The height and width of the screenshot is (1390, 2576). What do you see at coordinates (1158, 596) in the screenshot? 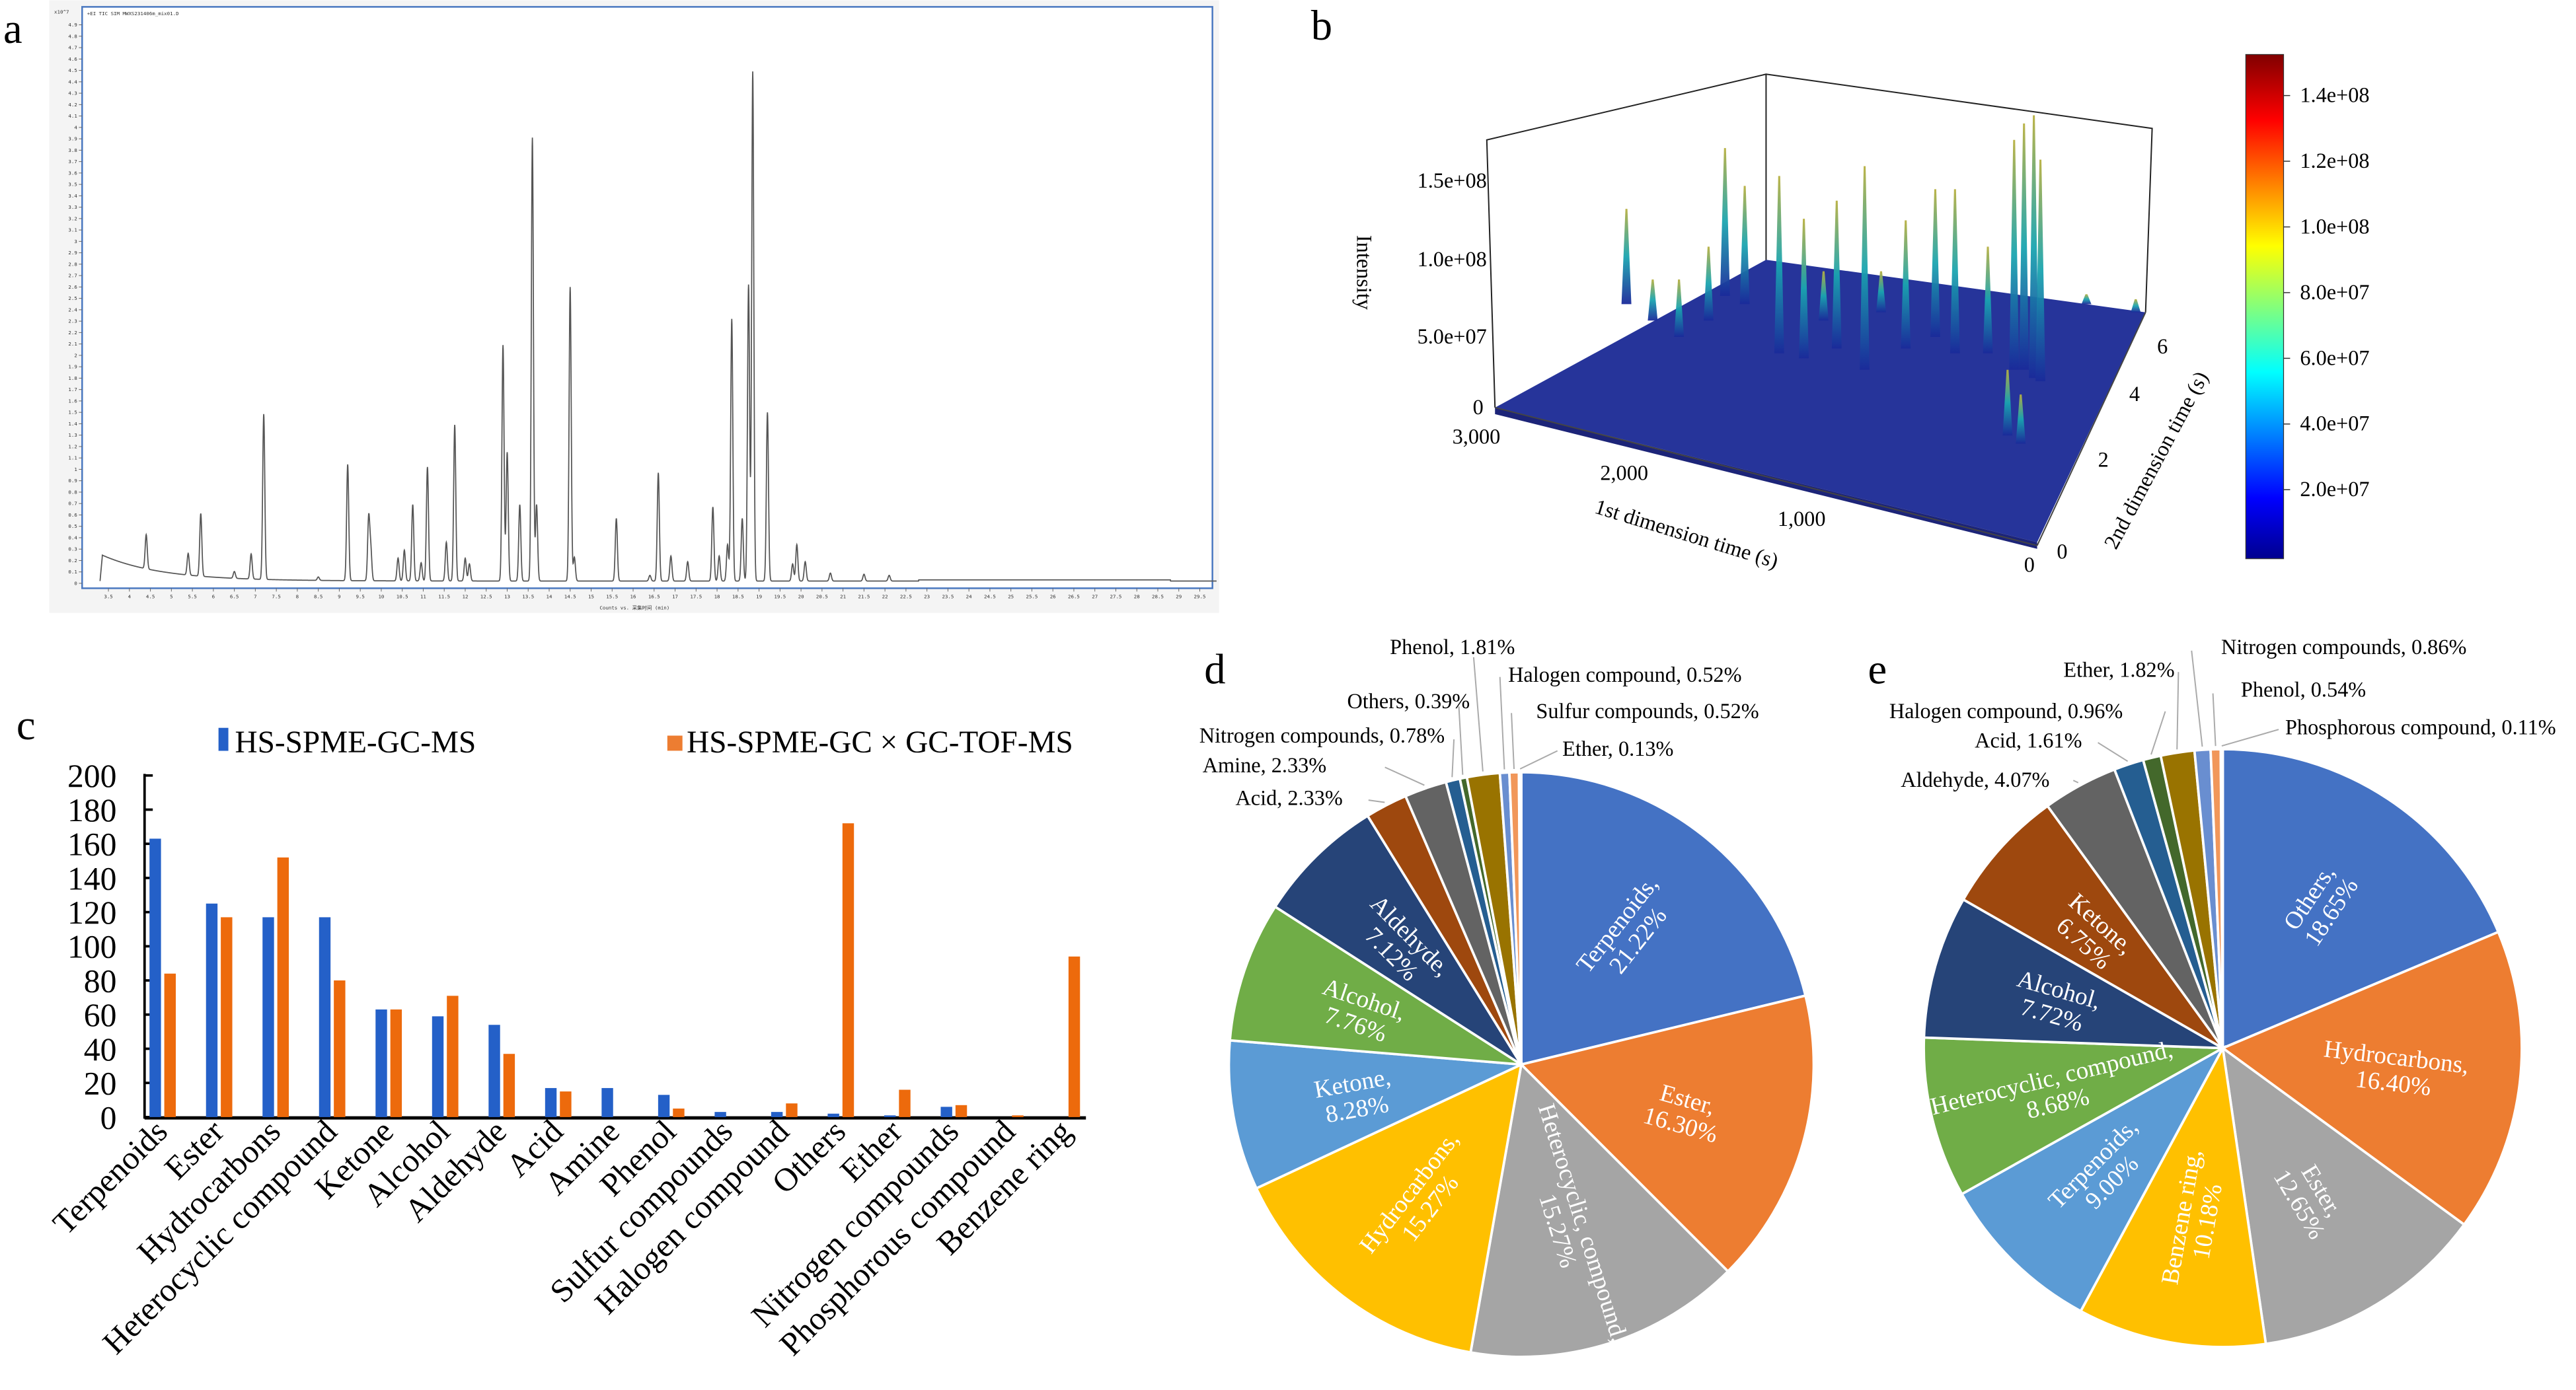
I see `x-tick-label: 28.5` at bounding box center [1158, 596].